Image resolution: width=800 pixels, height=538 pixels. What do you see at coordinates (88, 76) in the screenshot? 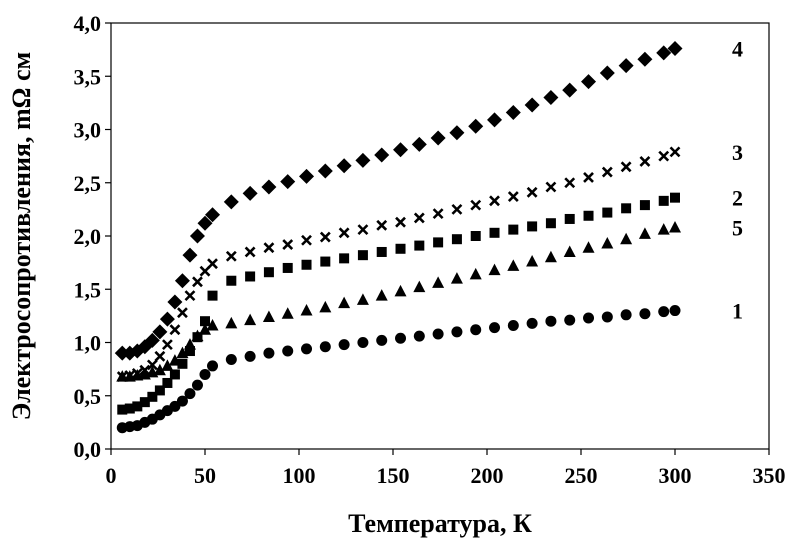
I see `y-tick-label: 3,5` at bounding box center [88, 76].